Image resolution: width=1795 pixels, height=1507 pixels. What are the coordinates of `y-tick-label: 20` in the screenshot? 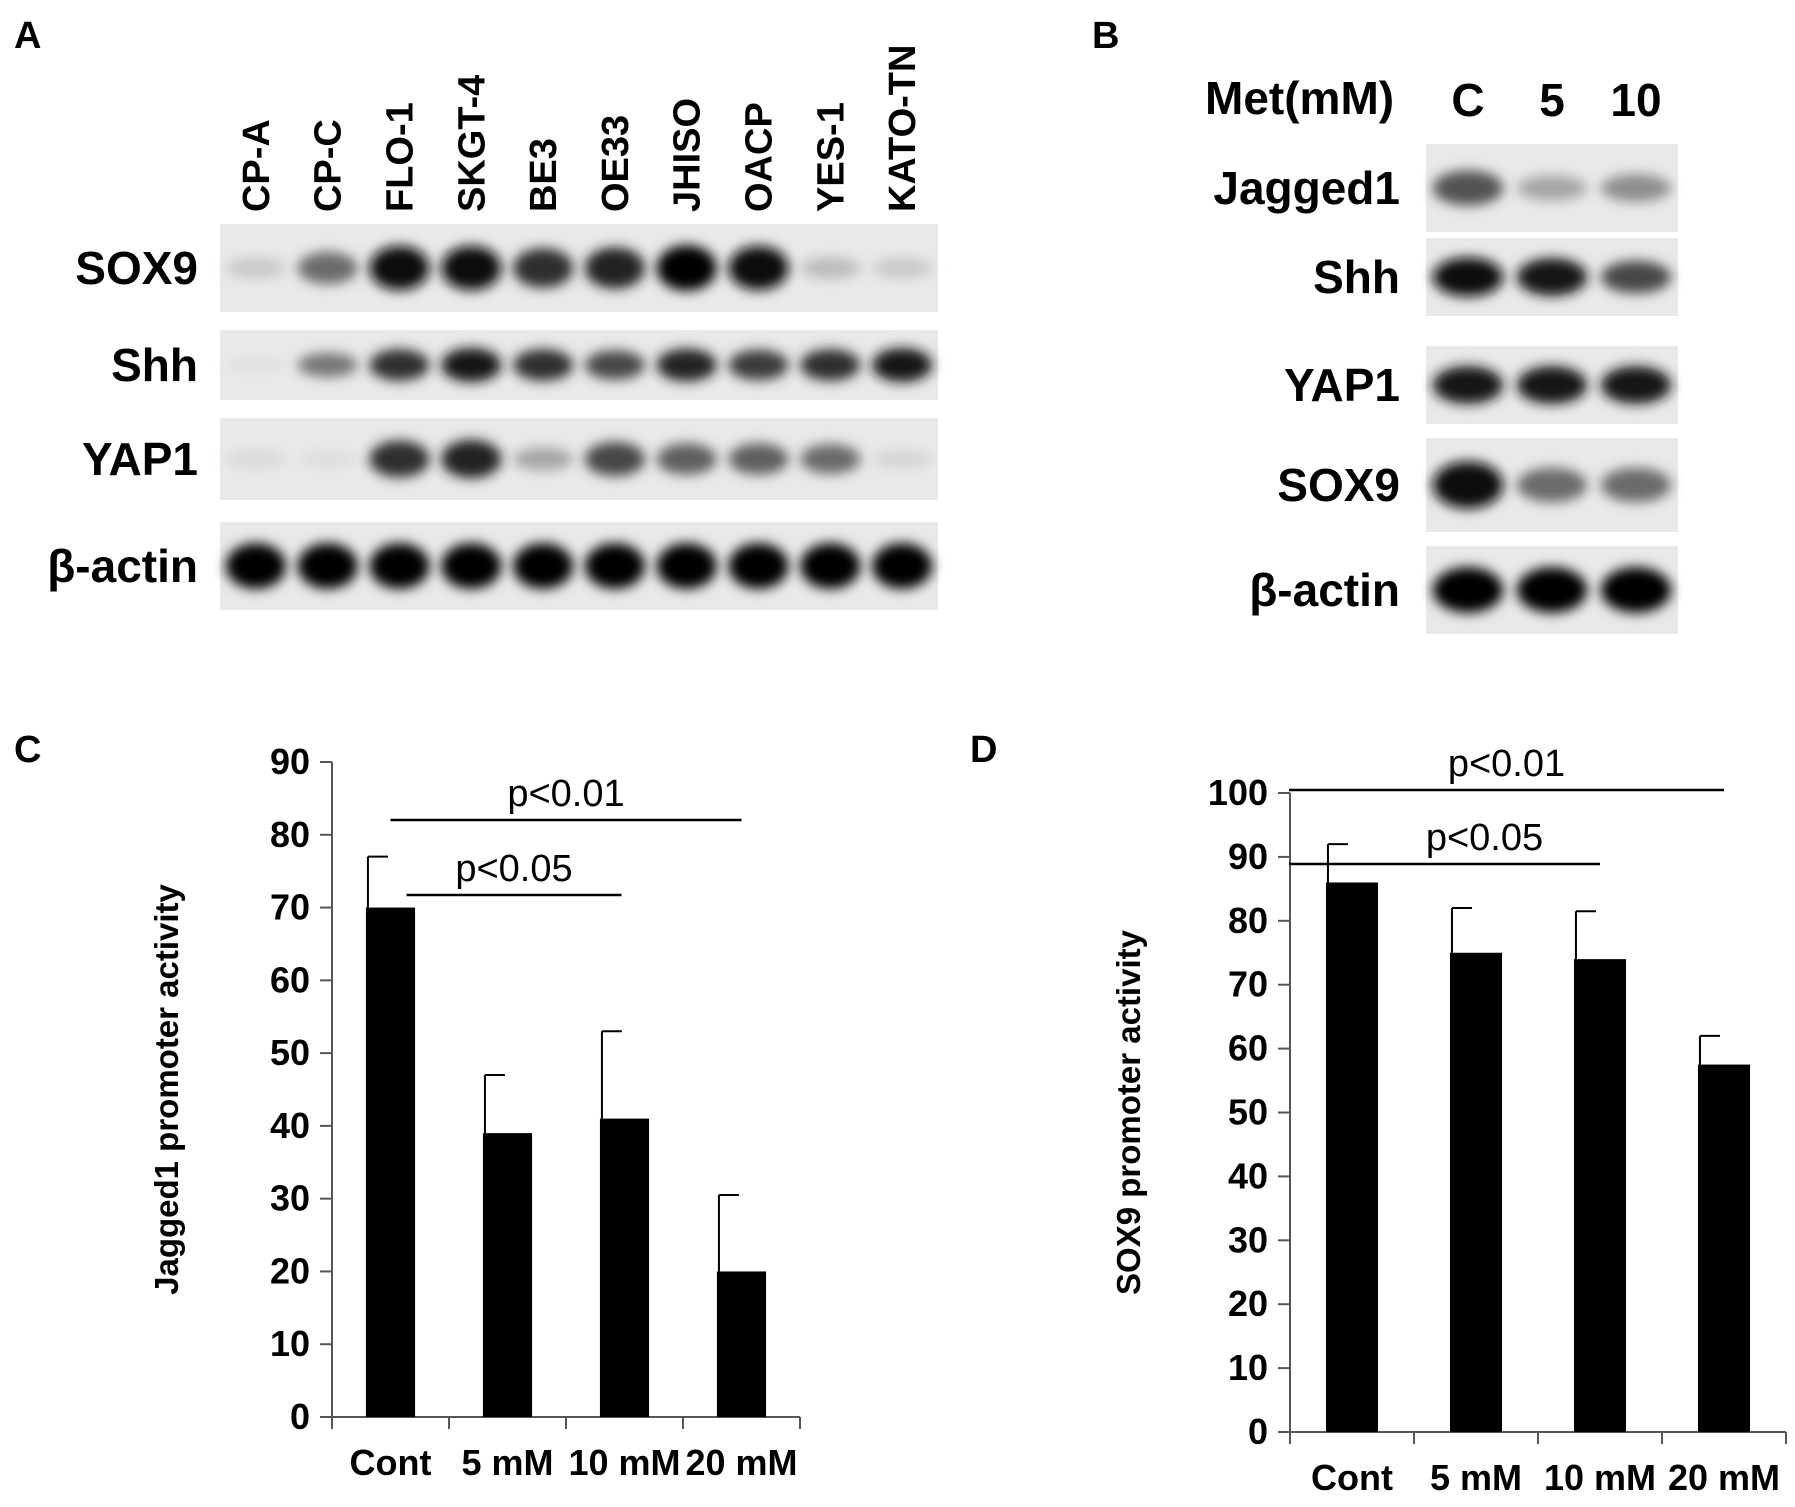 It's located at (1248, 1303).